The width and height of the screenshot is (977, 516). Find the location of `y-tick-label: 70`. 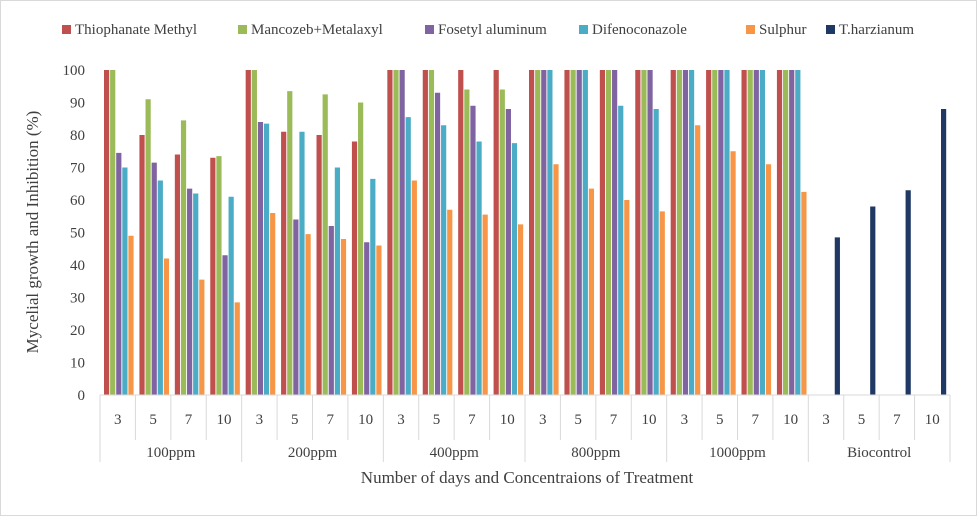

y-tick-label: 70 is located at coordinates (77, 169).